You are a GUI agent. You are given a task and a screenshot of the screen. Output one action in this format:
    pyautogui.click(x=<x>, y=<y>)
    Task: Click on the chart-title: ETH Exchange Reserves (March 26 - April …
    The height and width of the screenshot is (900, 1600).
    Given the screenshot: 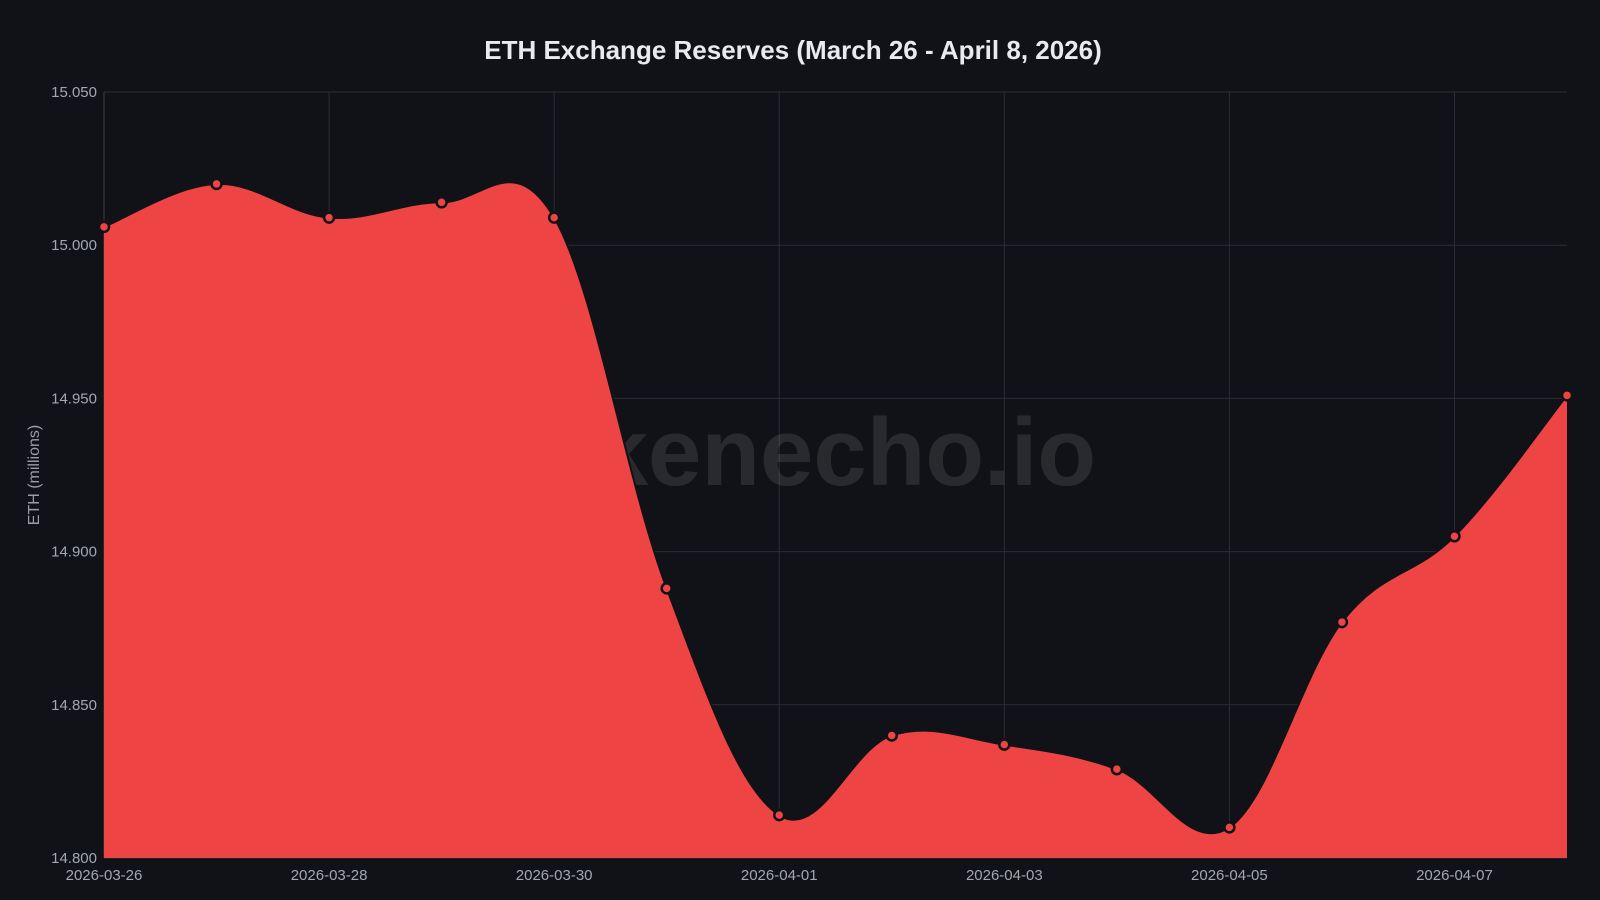 What is the action you would take?
    pyautogui.click(x=793, y=50)
    